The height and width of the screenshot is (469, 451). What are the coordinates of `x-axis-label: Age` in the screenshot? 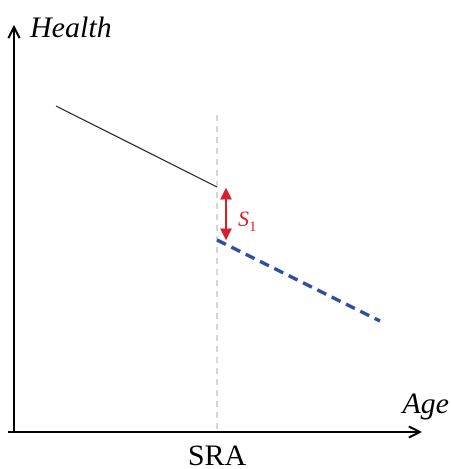 It's located at (424, 403).